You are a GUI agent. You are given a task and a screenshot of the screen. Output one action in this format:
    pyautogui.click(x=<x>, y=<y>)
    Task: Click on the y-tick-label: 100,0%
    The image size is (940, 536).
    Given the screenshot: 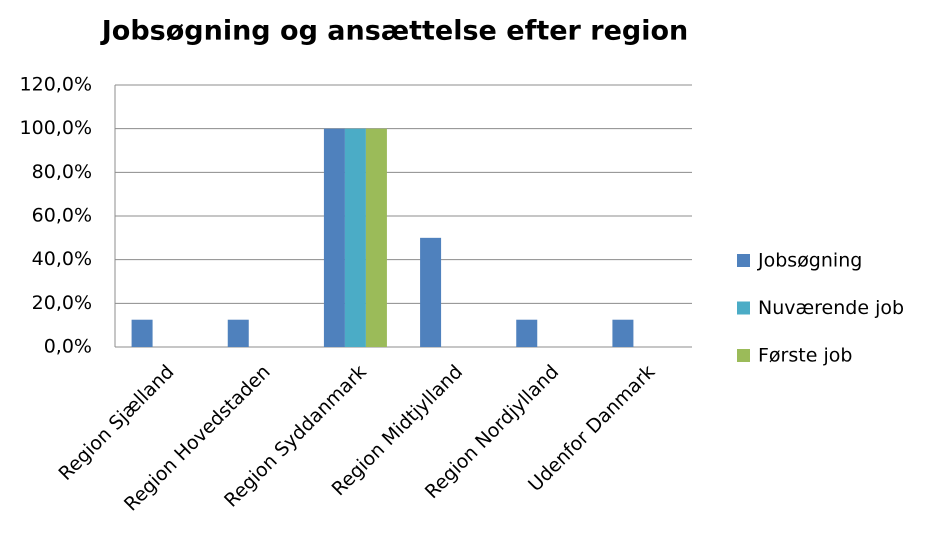 What is the action you would take?
    pyautogui.click(x=56, y=128)
    